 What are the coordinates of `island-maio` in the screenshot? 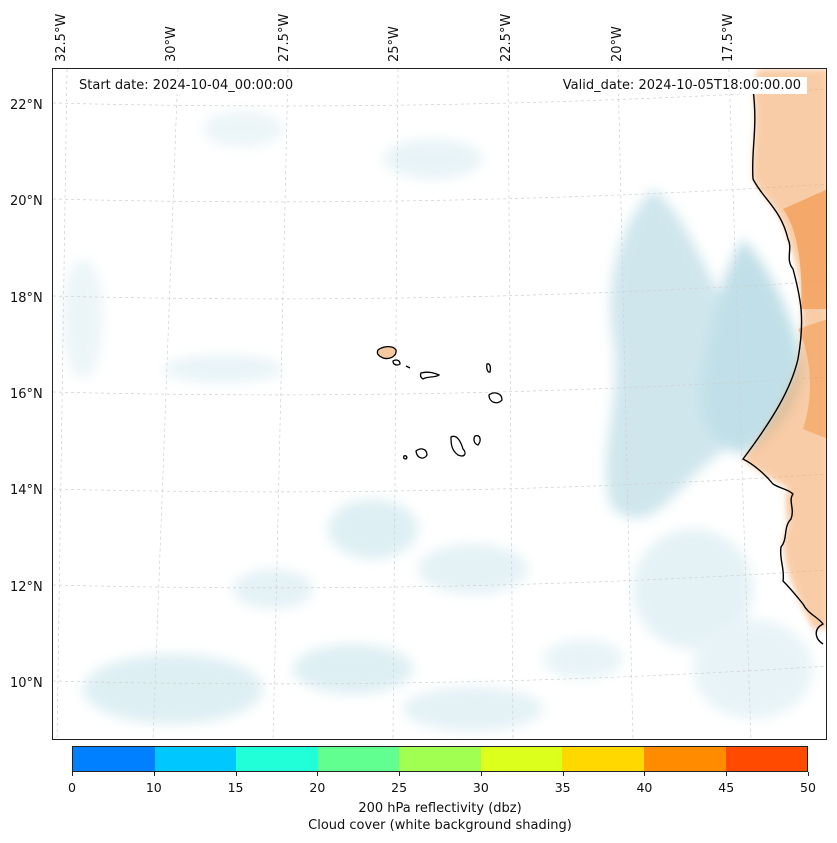 It's located at (477, 440).